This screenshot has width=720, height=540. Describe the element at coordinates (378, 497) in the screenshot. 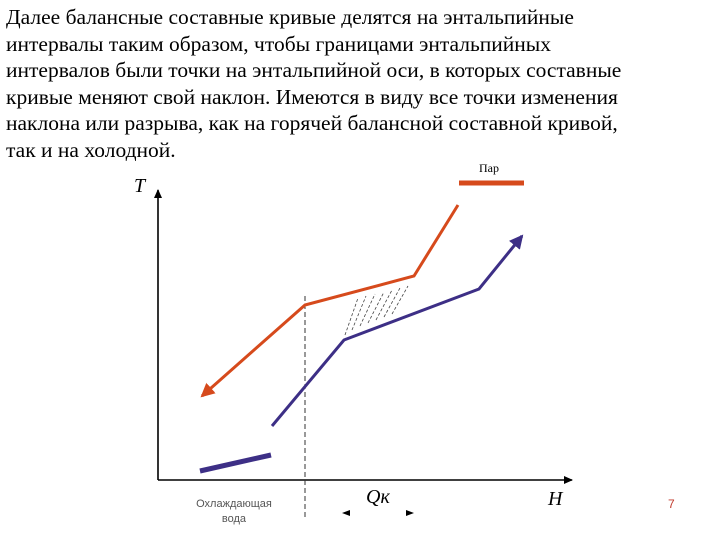

I see `qk-label: Qк` at that location.